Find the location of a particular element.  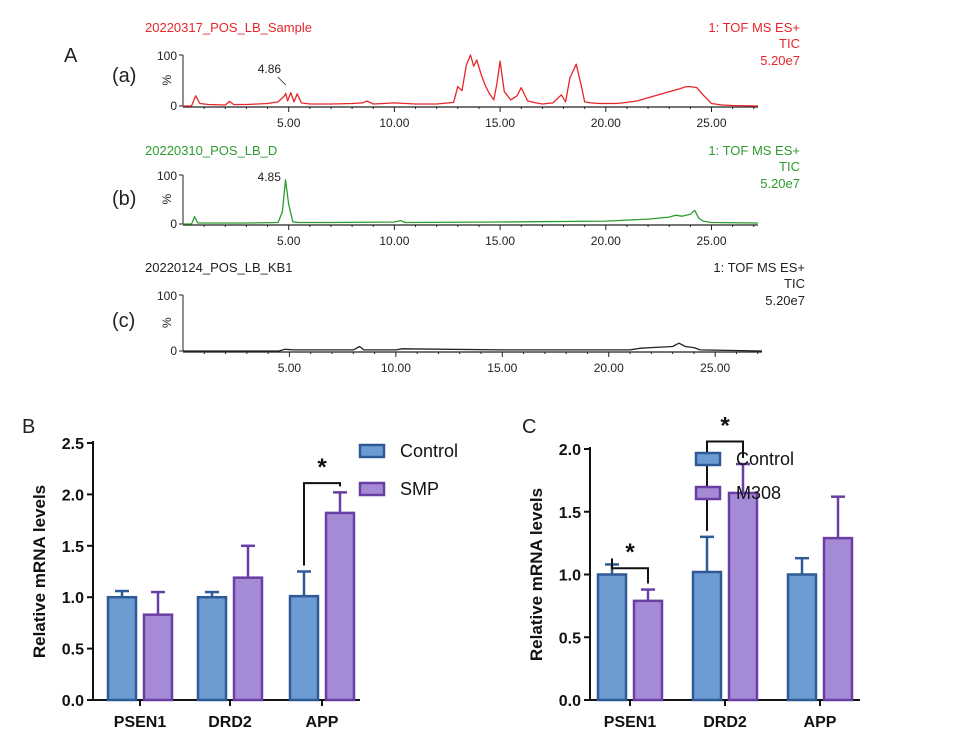

trace-label: (b) is located at coordinates (124, 199).